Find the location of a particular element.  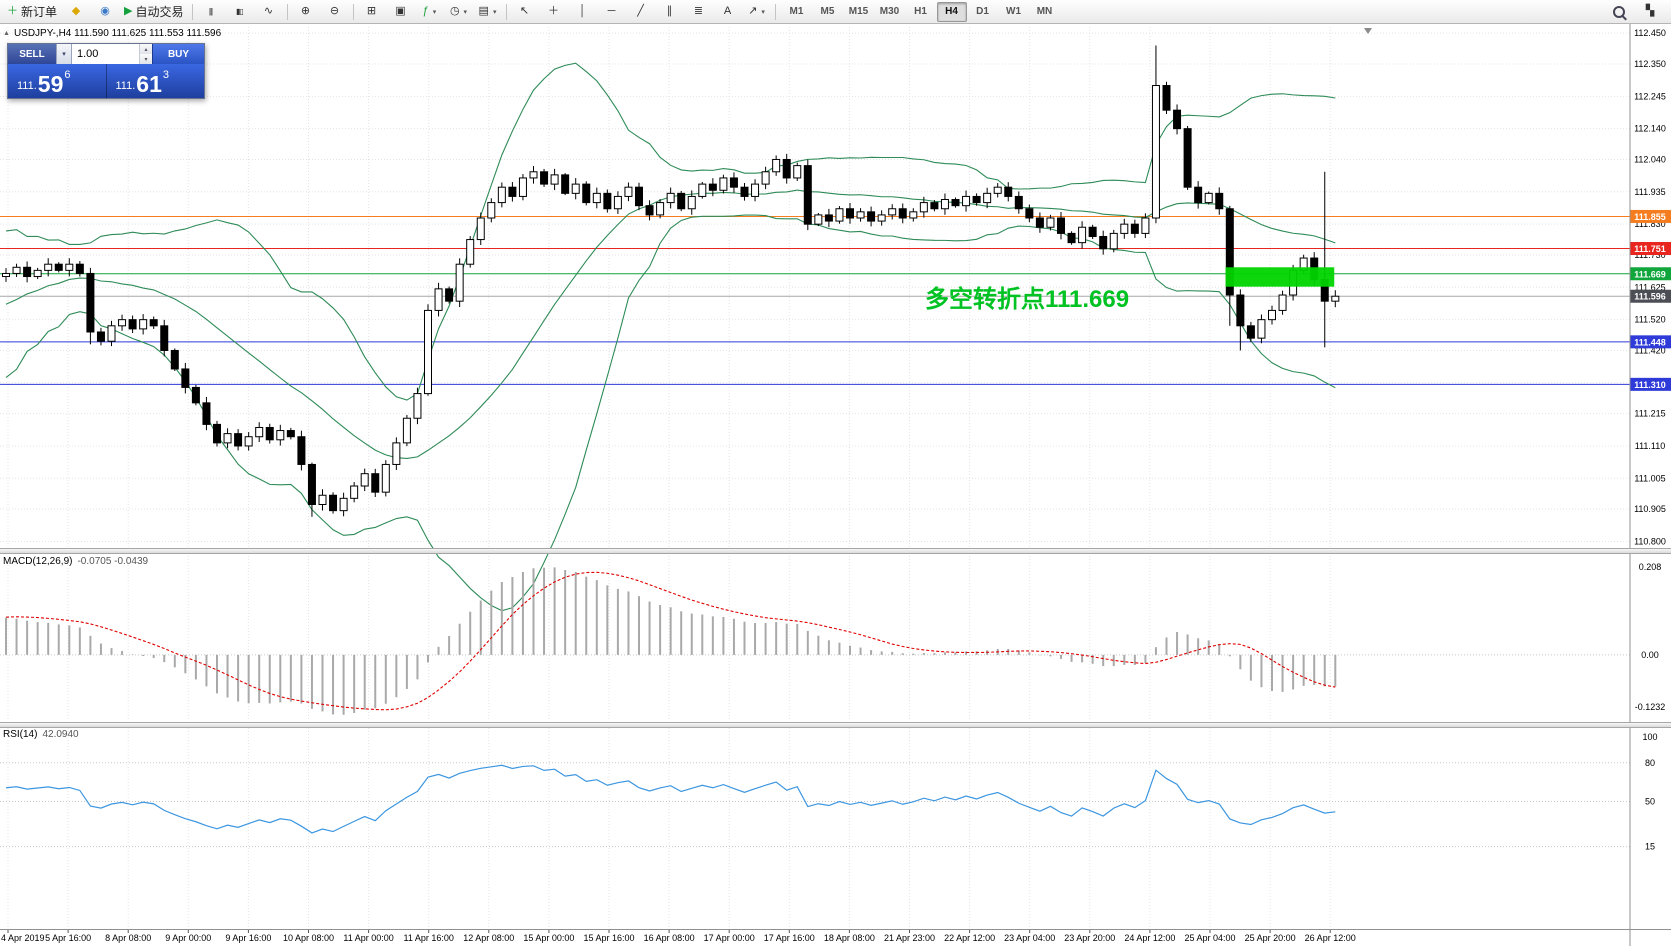

zoom-in-button: ⊕ is located at coordinates (306, 12).